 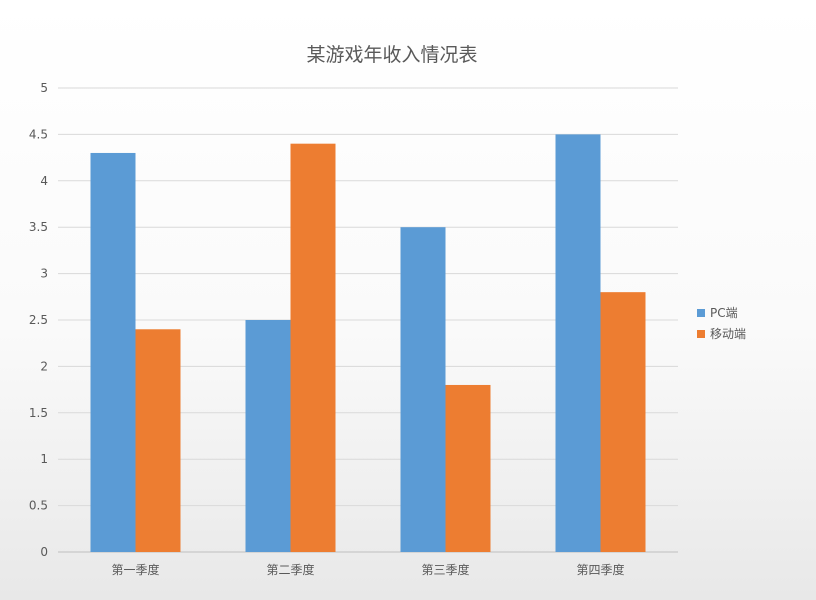 I want to click on y-tick-label: 5, so click(x=44, y=88).